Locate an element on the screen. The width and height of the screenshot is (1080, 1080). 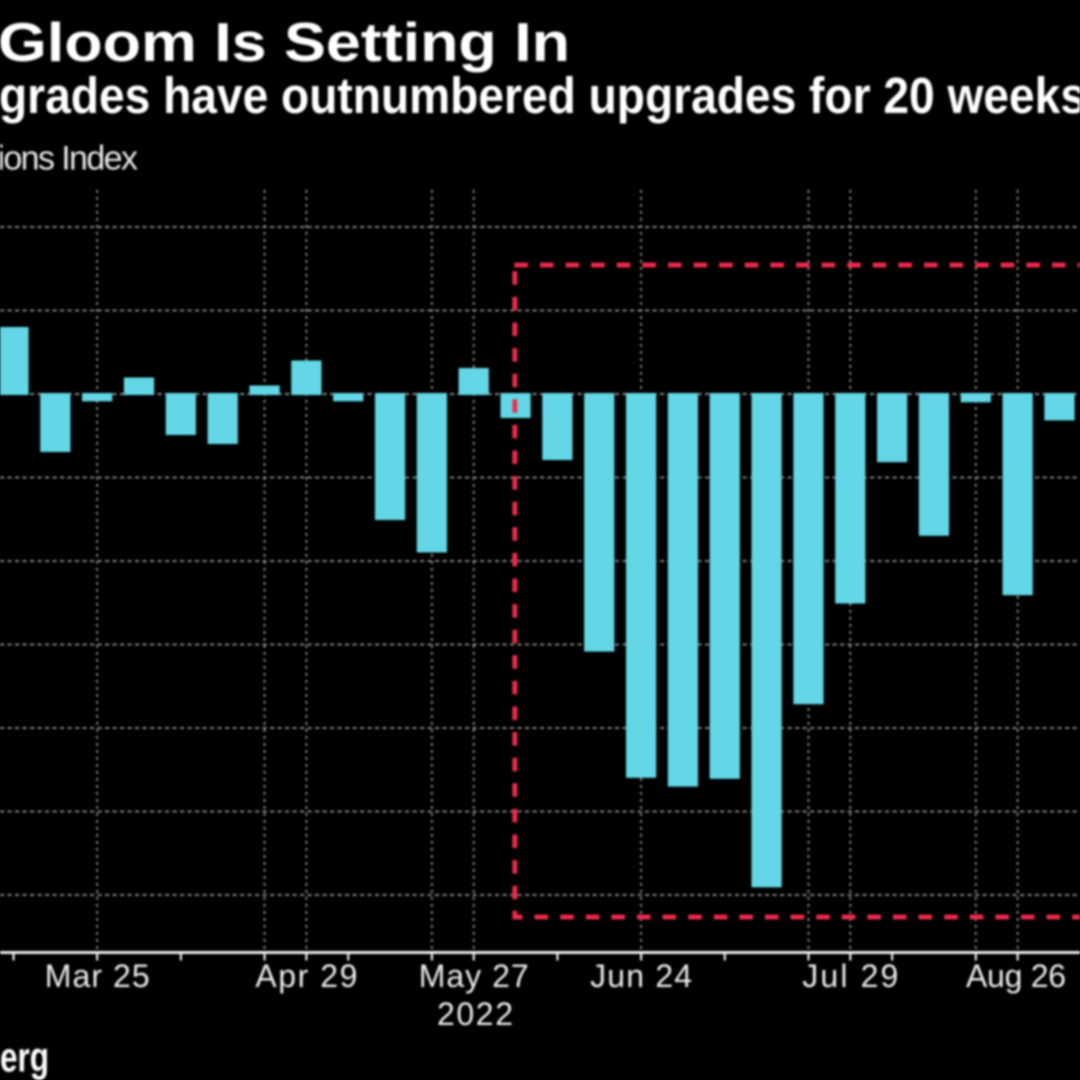
svg-text: 2022 is located at coordinates (475, 1014).